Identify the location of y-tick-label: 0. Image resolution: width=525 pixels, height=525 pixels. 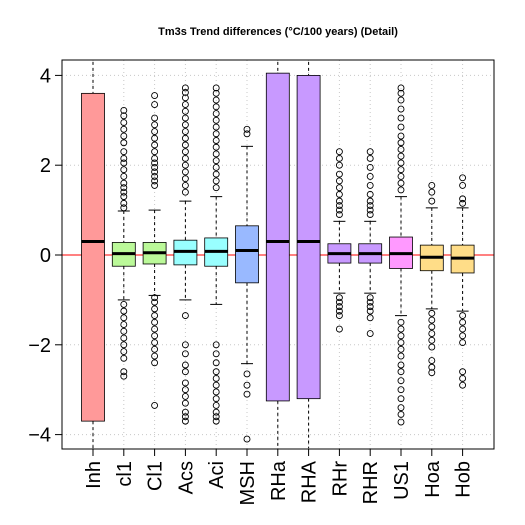
(45, 256).